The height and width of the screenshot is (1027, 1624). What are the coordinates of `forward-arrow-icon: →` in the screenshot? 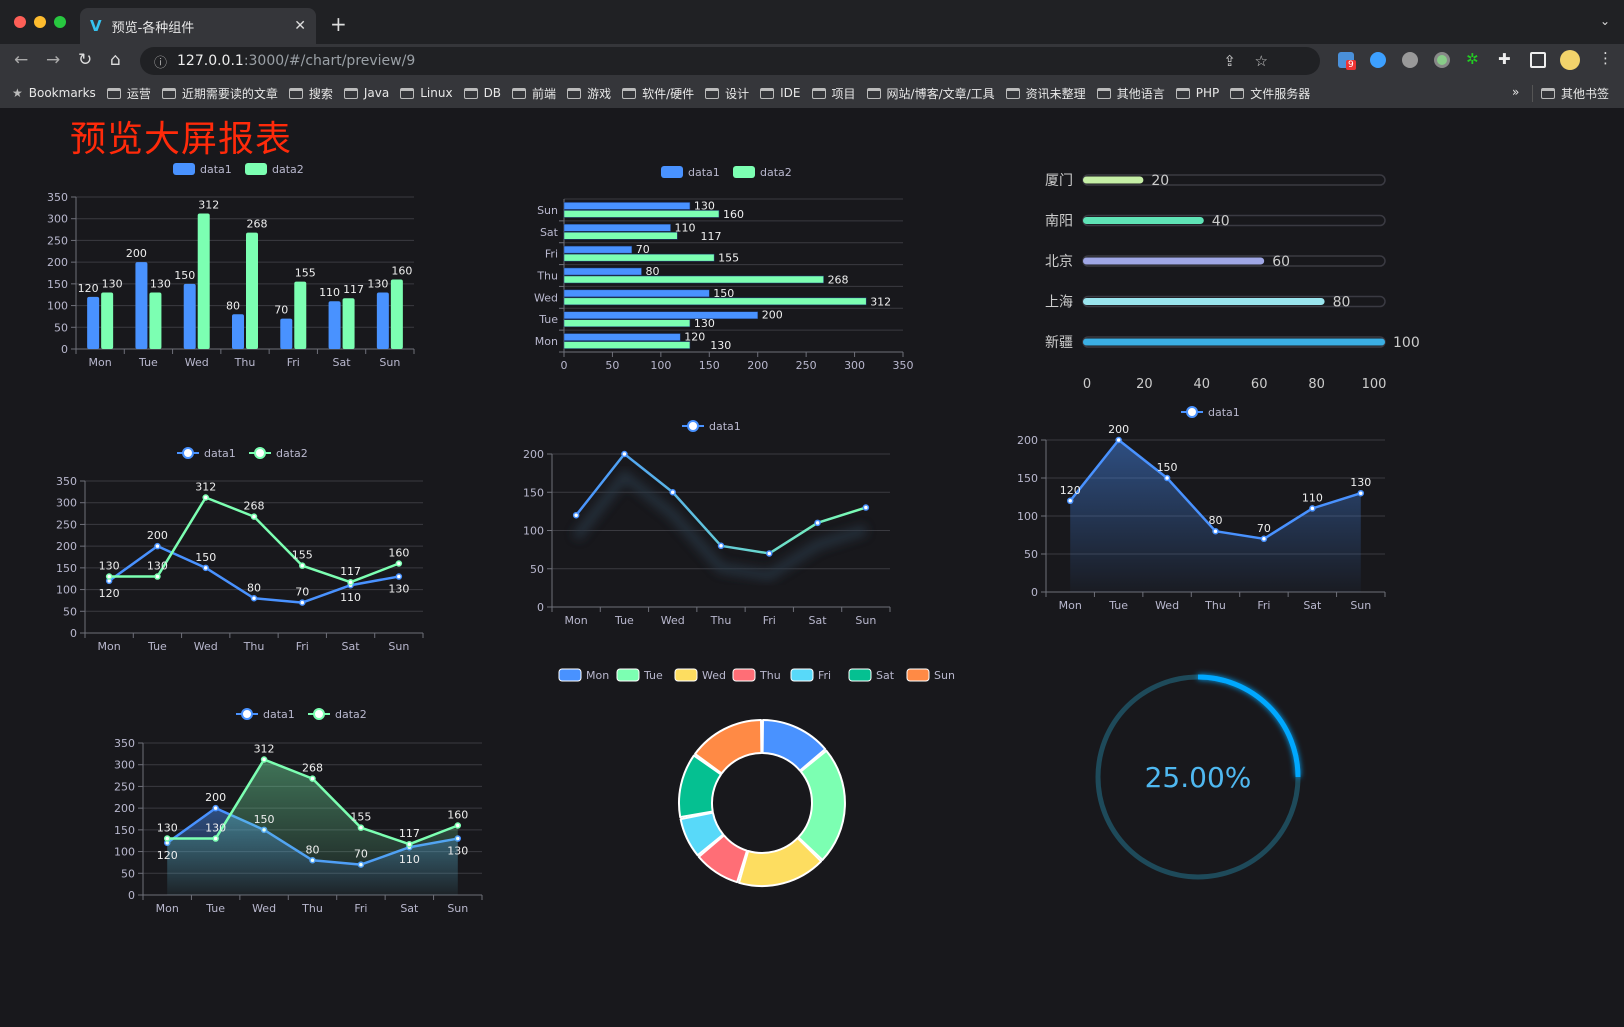 It's located at (53, 60).